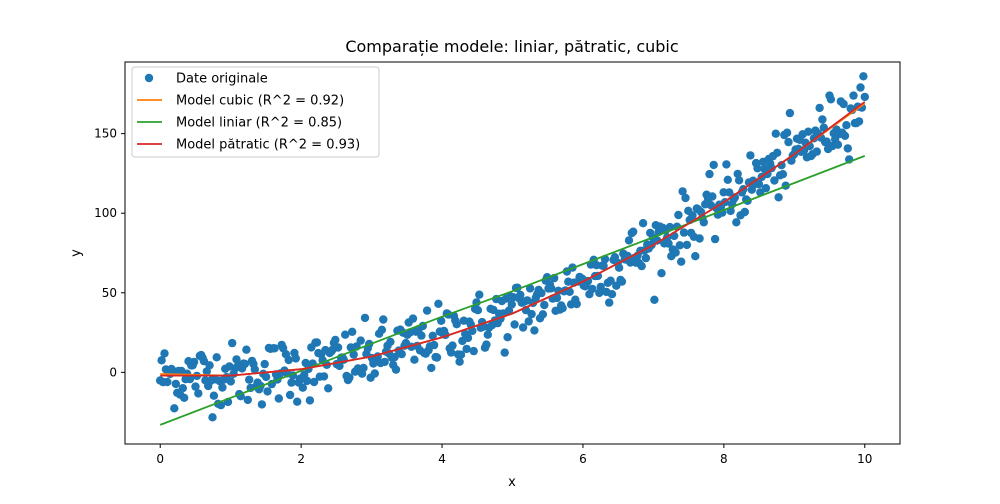 Image resolution: width=1000 pixels, height=504 pixels. I want to click on y-tick-label: 50, so click(109, 293).